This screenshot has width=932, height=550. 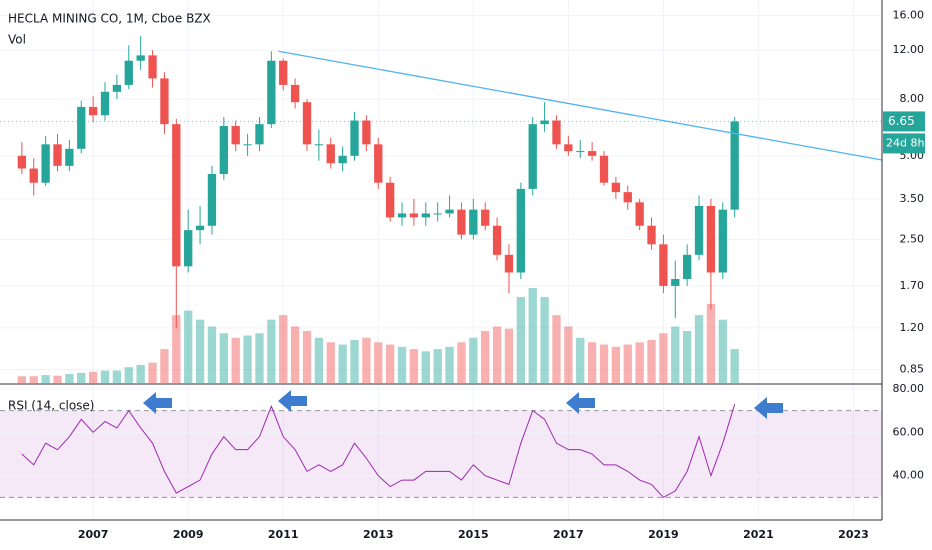 I want to click on x-tick-label: 2013, so click(x=378, y=534).